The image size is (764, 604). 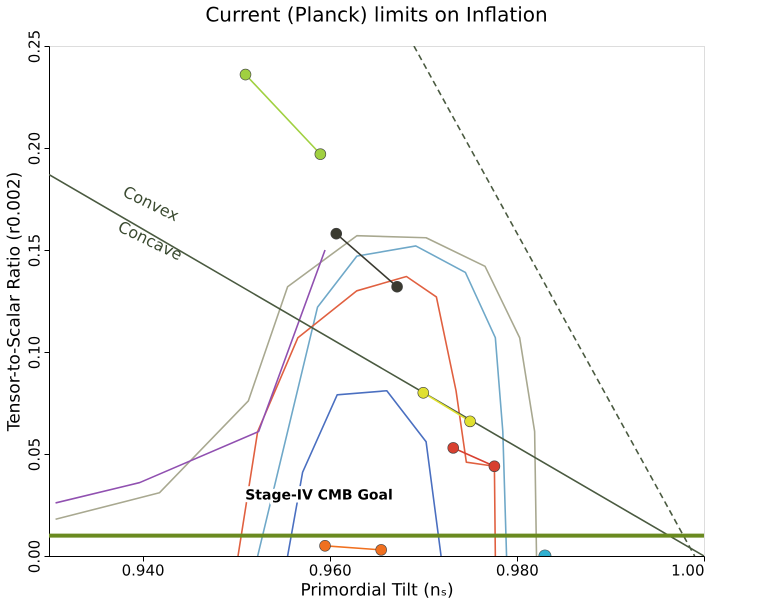 I want to click on y-tick-label: 0.05, so click(x=35, y=455).